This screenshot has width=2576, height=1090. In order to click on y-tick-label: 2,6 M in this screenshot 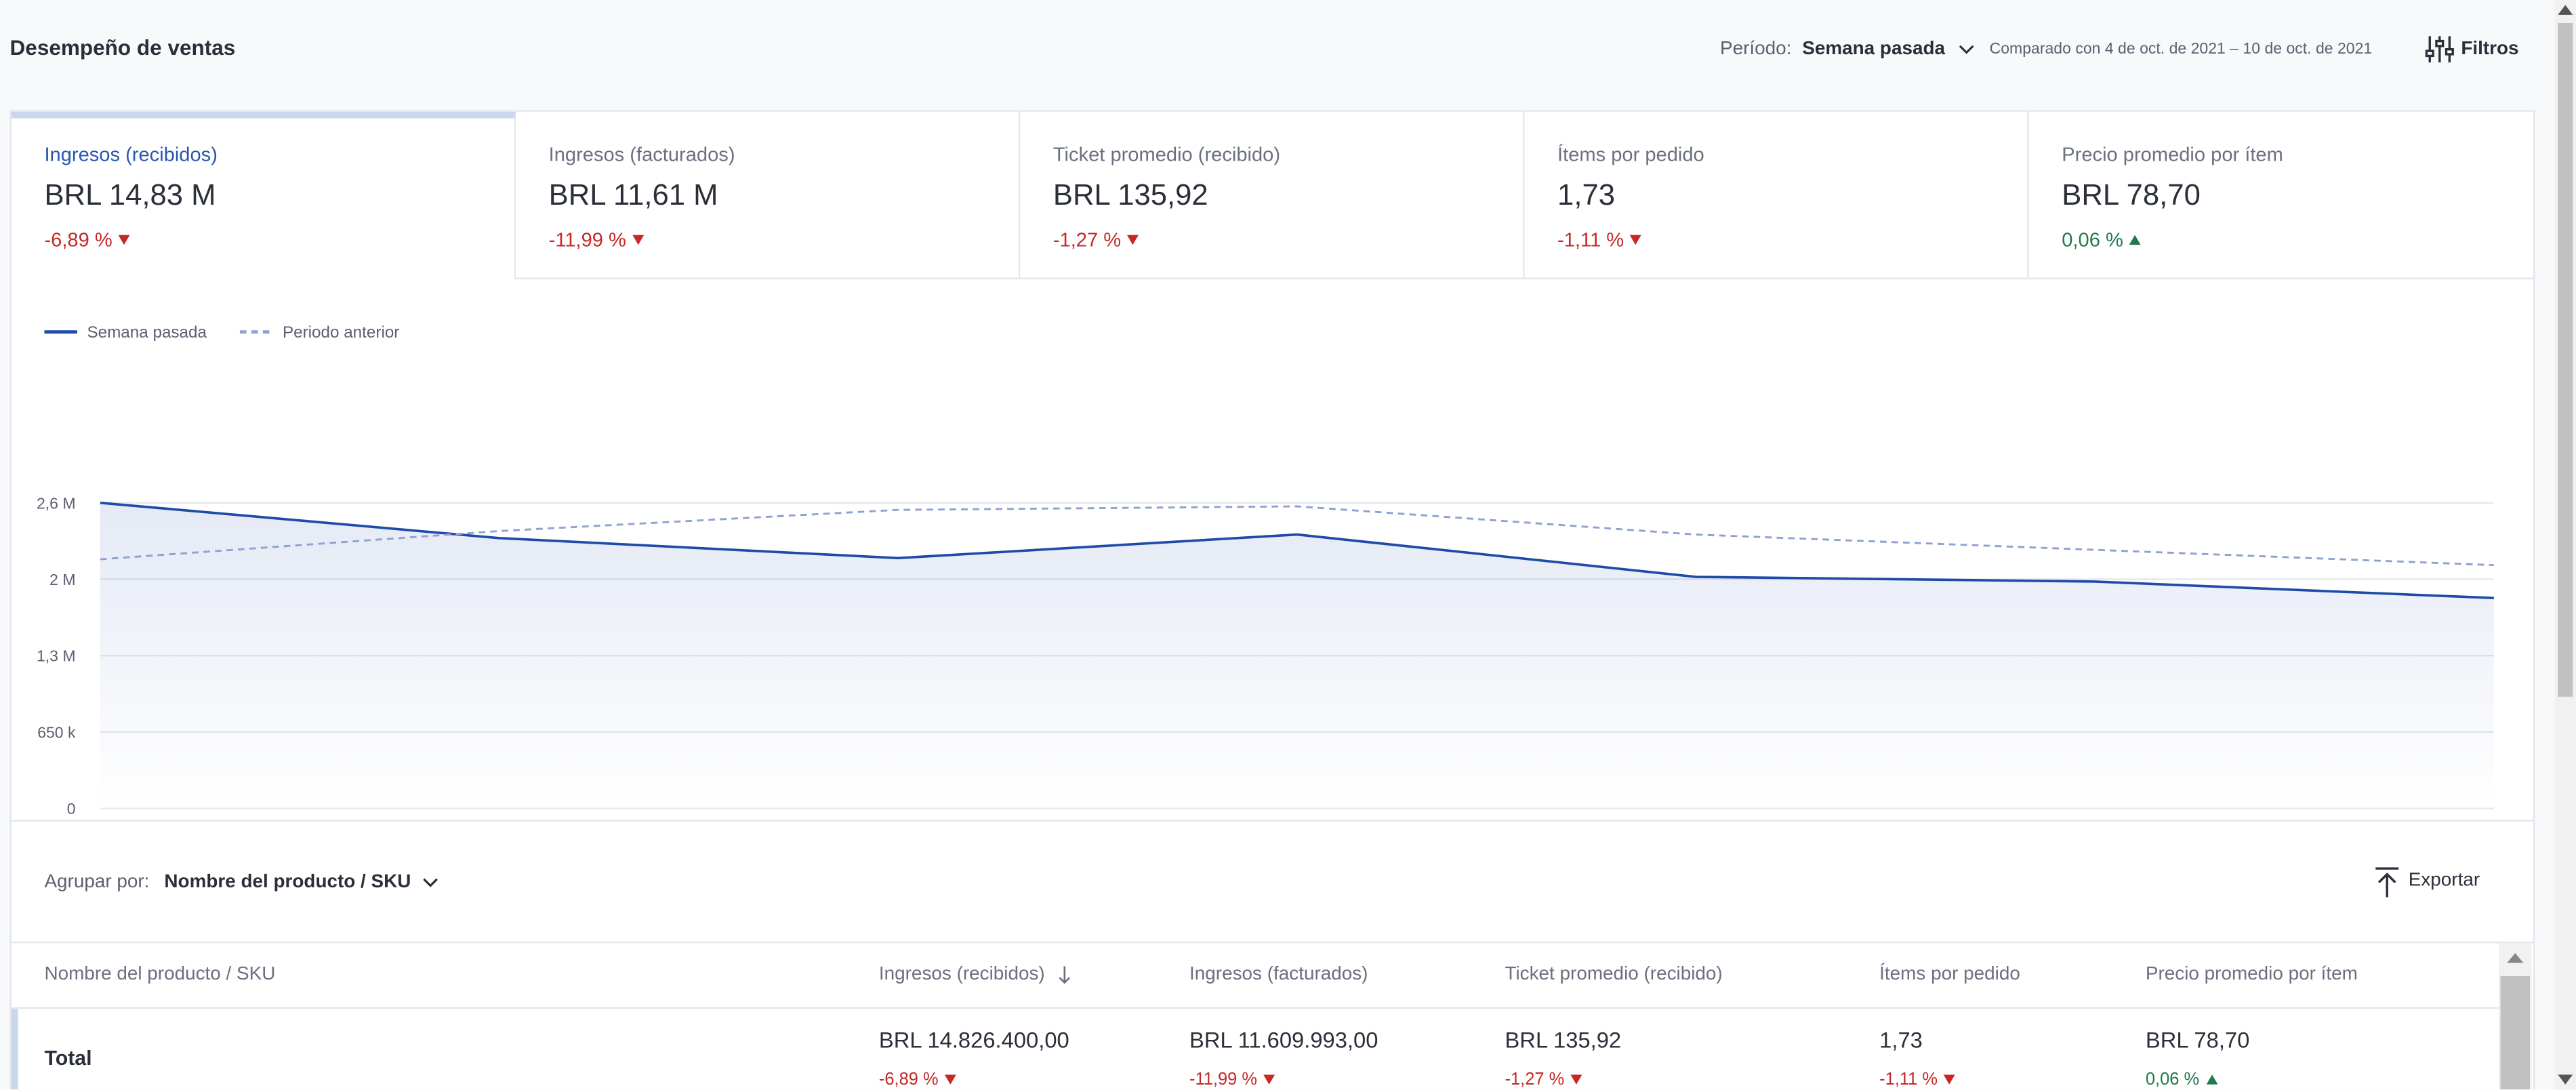, I will do `click(57, 503)`.